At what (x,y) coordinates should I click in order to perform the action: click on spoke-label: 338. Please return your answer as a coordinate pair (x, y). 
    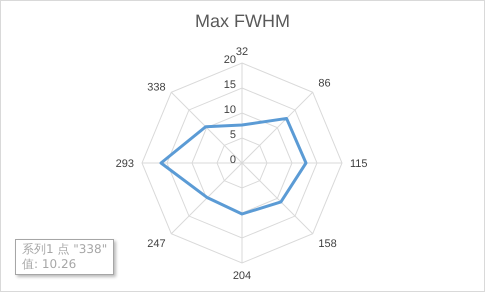
    Looking at the image, I should click on (156, 88).